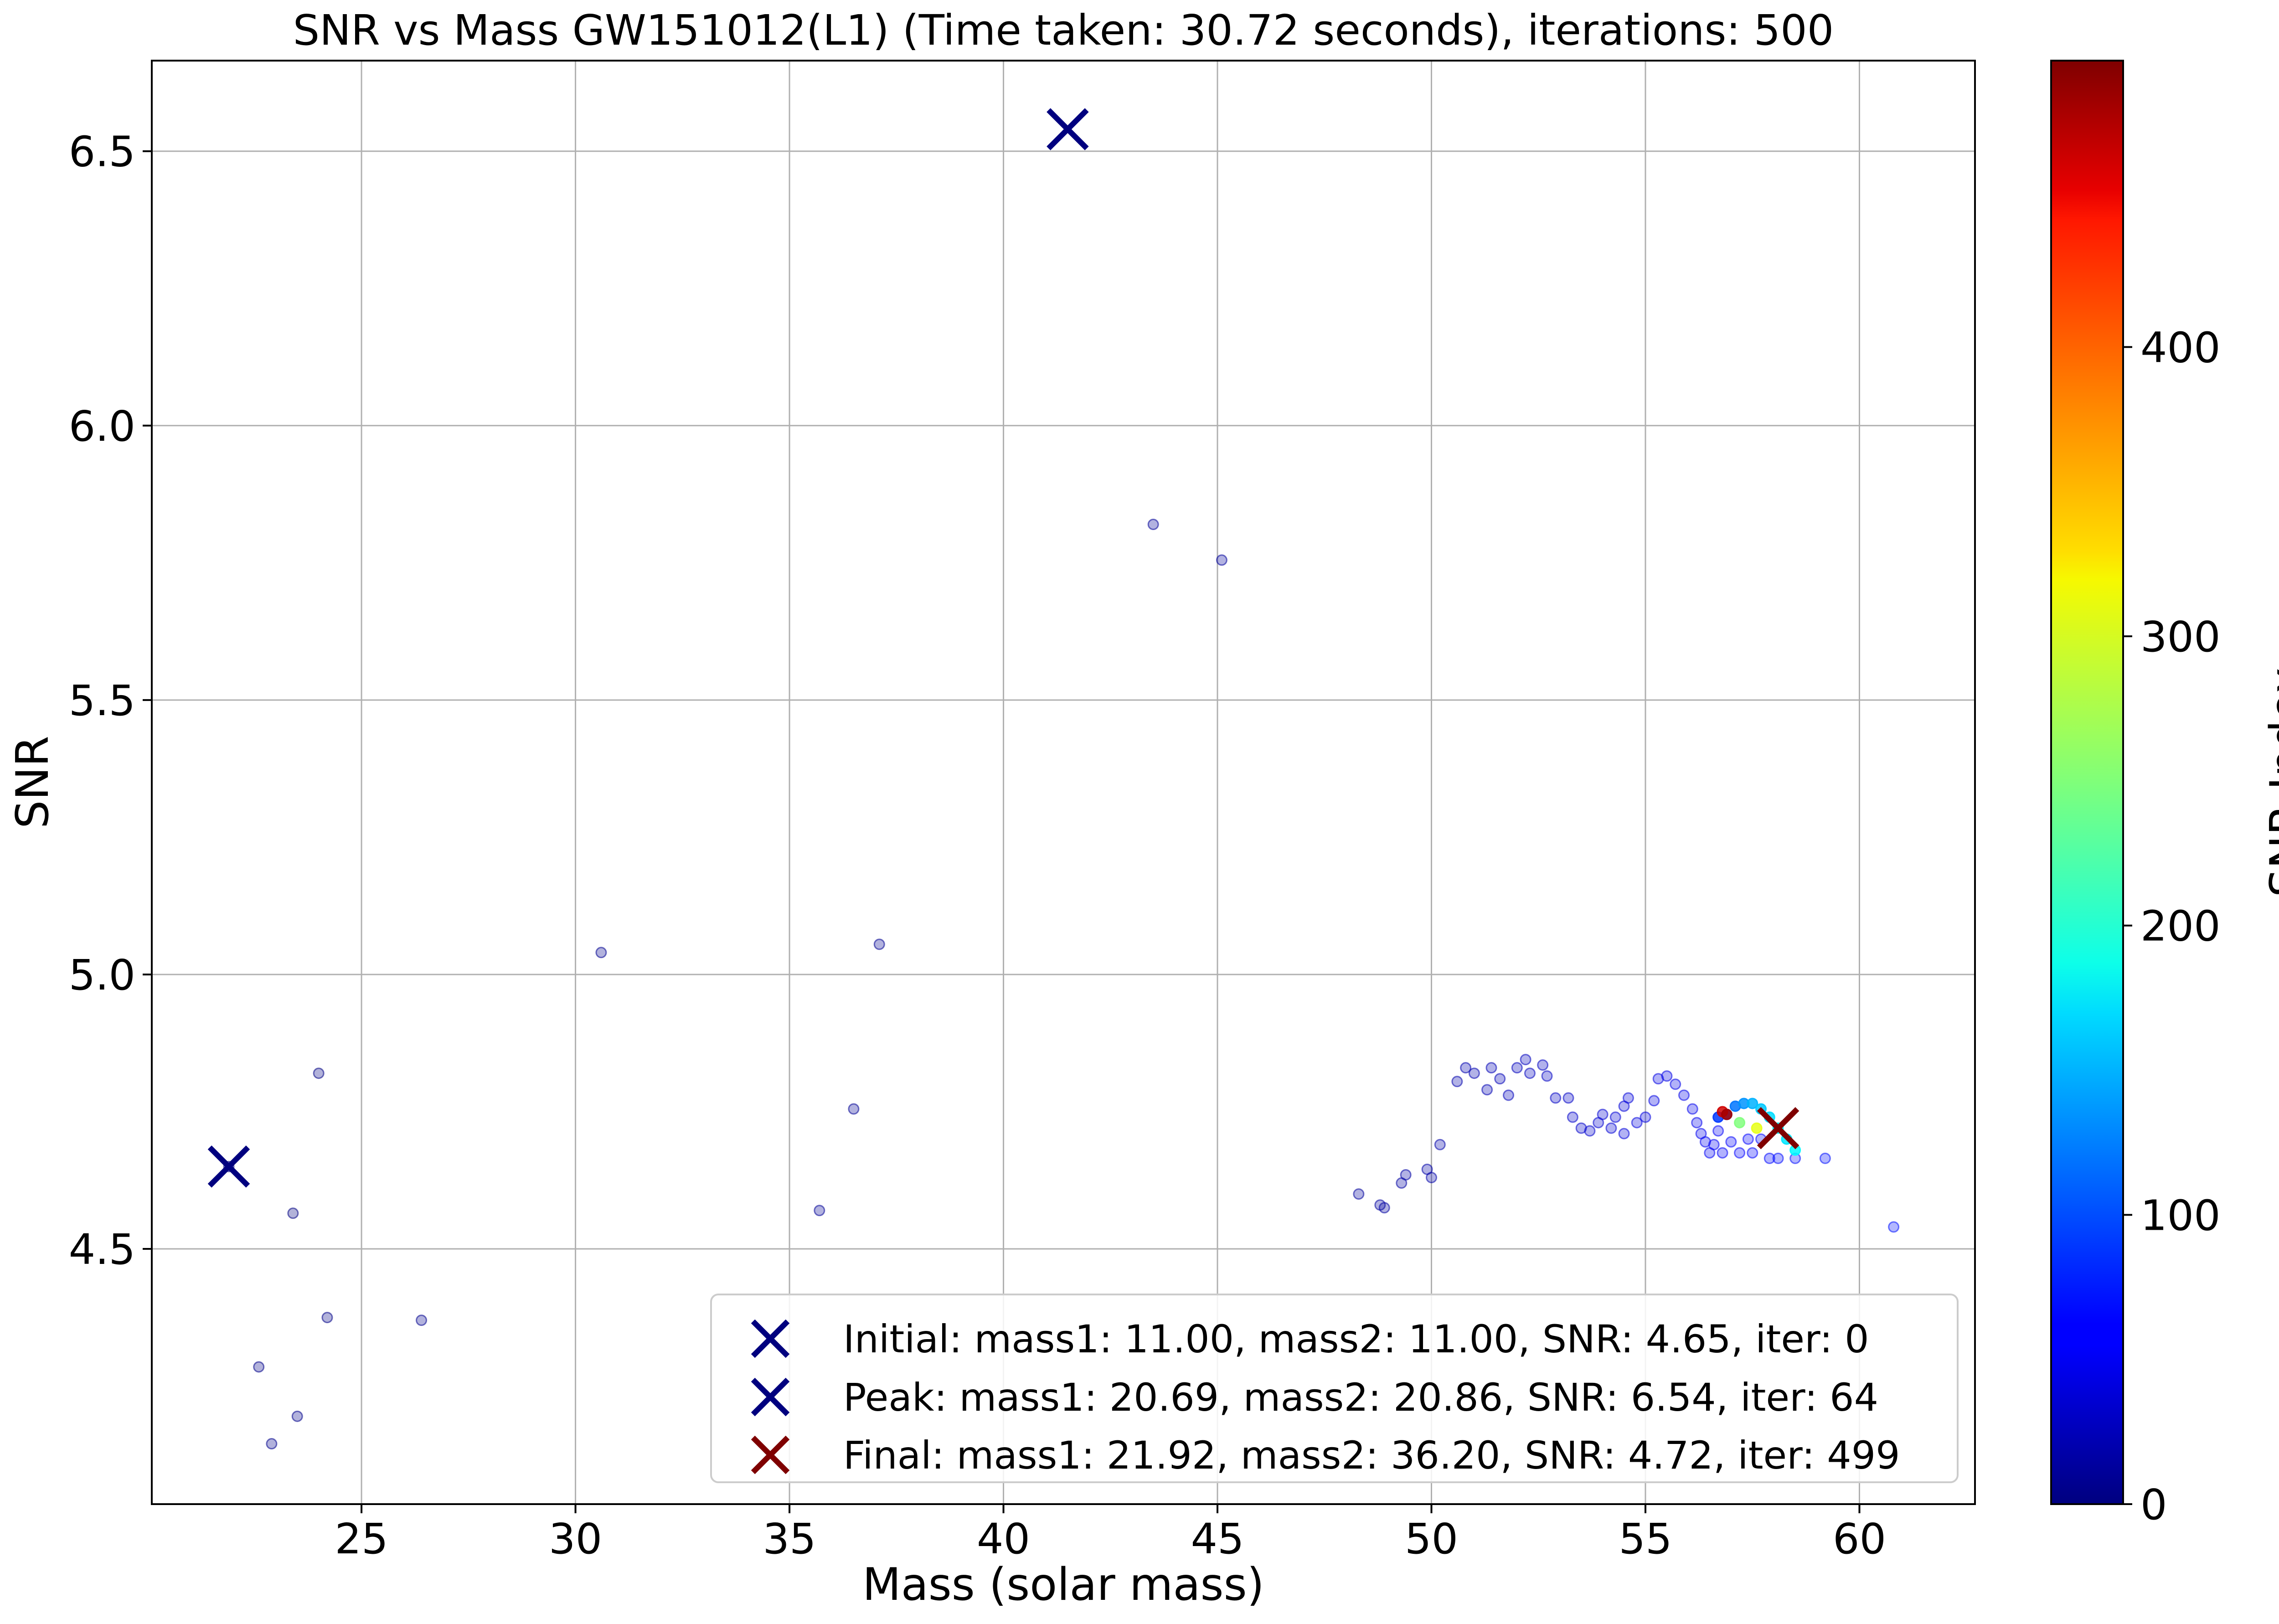  What do you see at coordinates (2180, 1215) in the screenshot?
I see `colorbar-tick-label: 100` at bounding box center [2180, 1215].